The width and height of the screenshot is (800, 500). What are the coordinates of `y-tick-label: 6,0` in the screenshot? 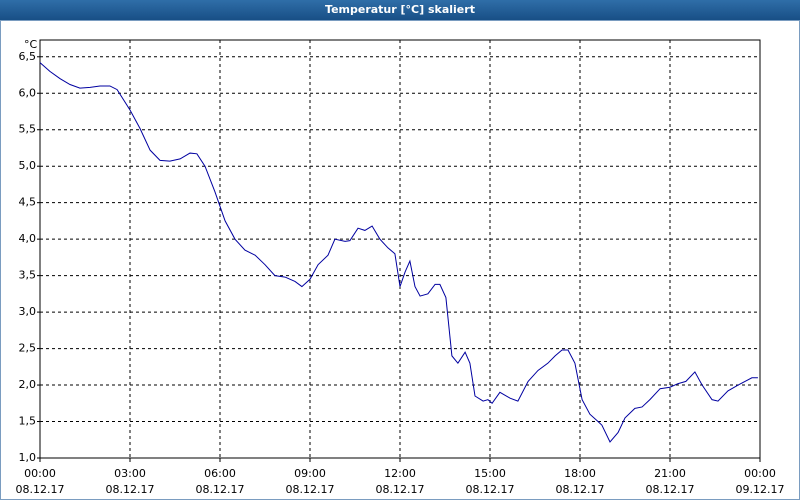 It's located at (28, 92).